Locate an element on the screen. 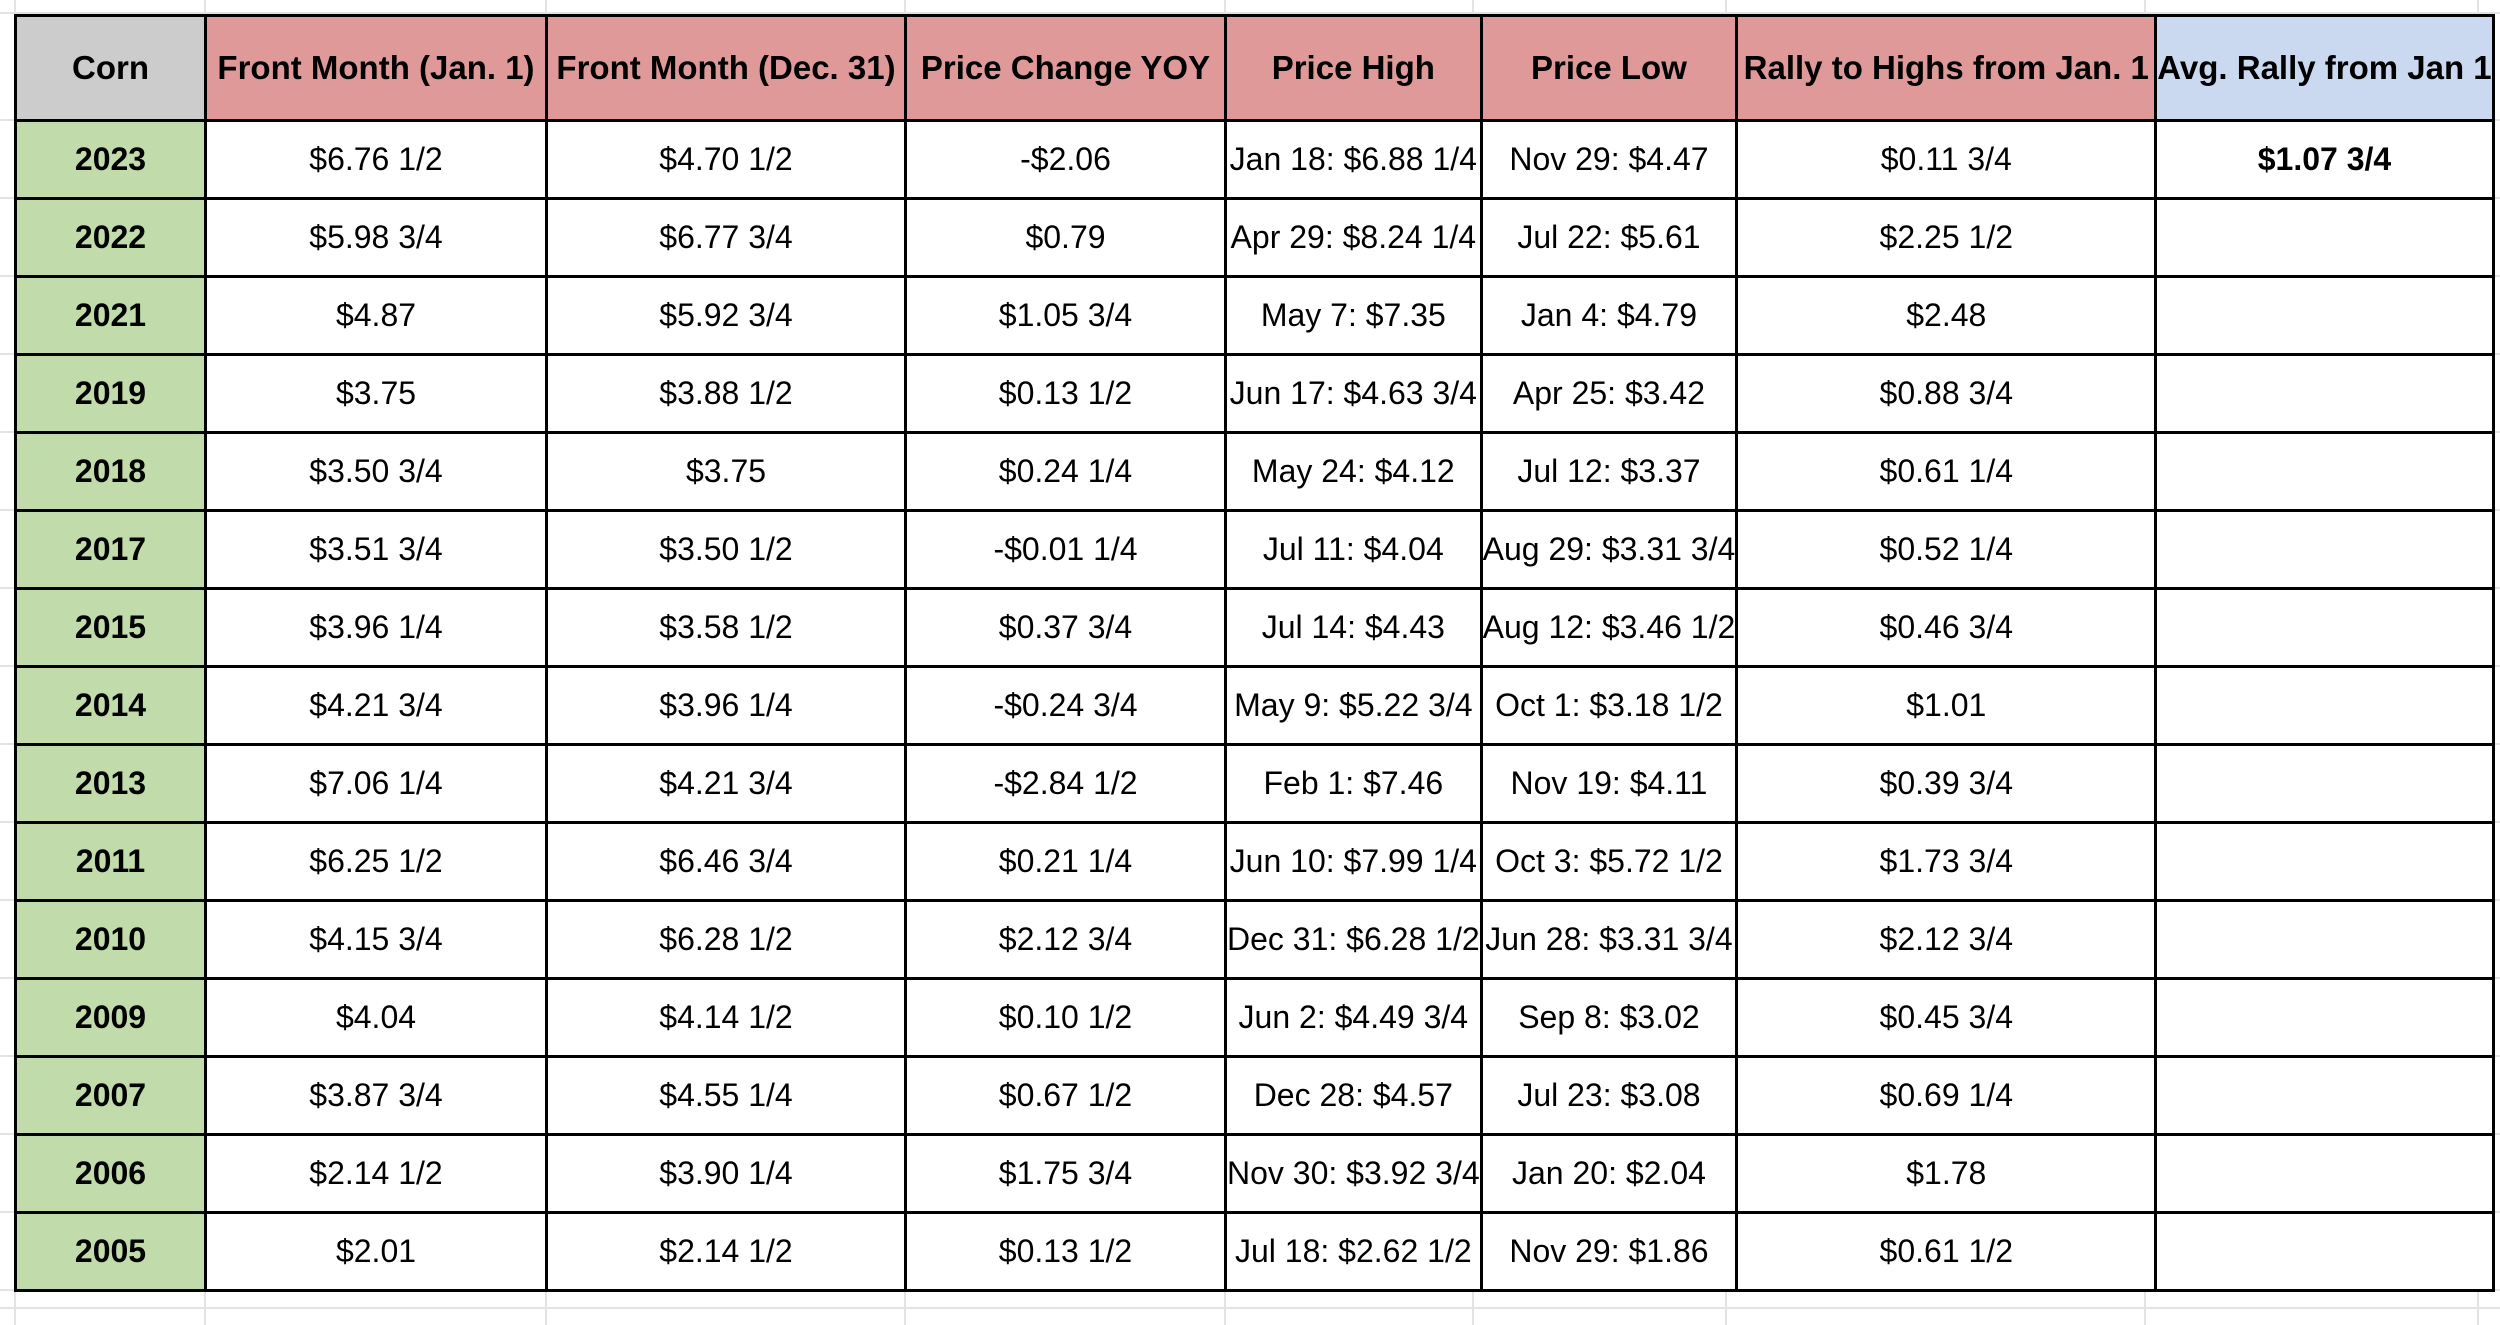 The height and width of the screenshot is (1325, 2500). front-month-jan1-cell: $4.87 is located at coordinates (376, 315).